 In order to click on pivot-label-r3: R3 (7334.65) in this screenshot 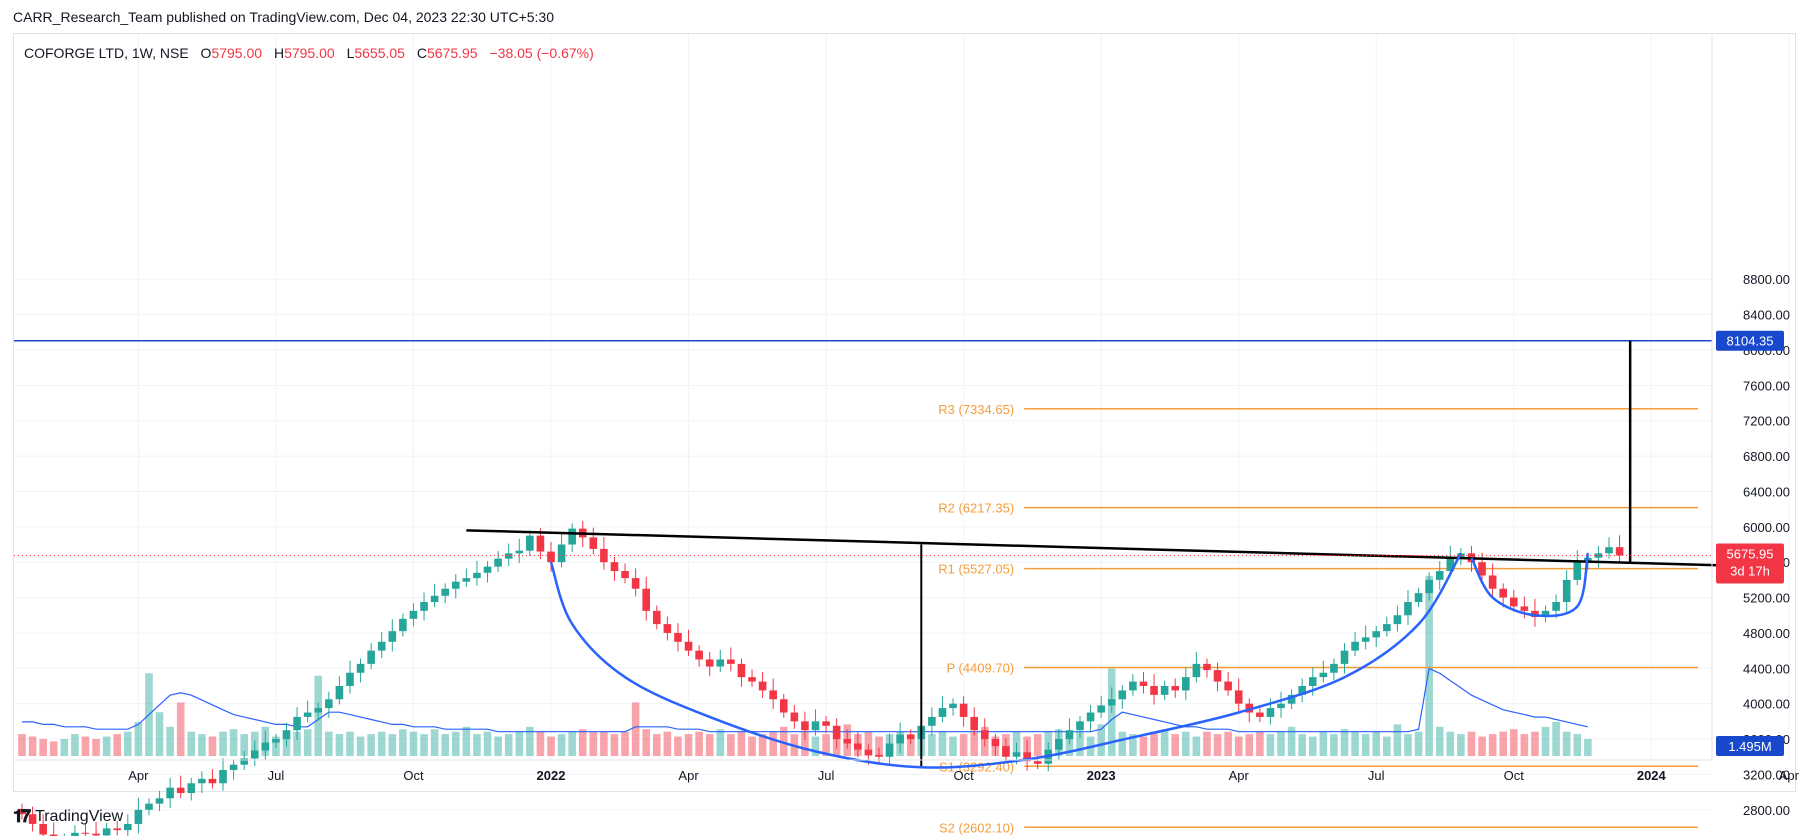, I will do `click(976, 409)`.